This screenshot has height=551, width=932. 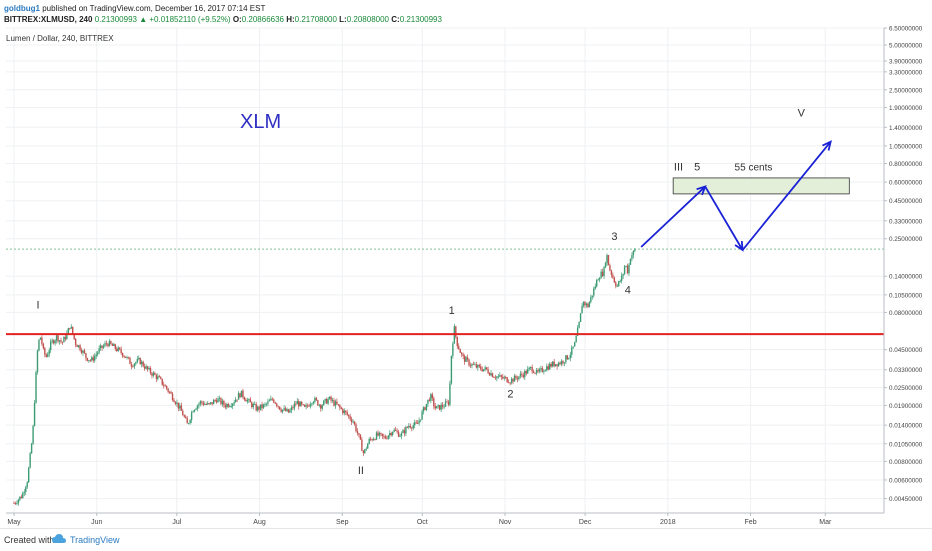 What do you see at coordinates (585, 522) in the screenshot?
I see `x-tick-label: Dec` at bounding box center [585, 522].